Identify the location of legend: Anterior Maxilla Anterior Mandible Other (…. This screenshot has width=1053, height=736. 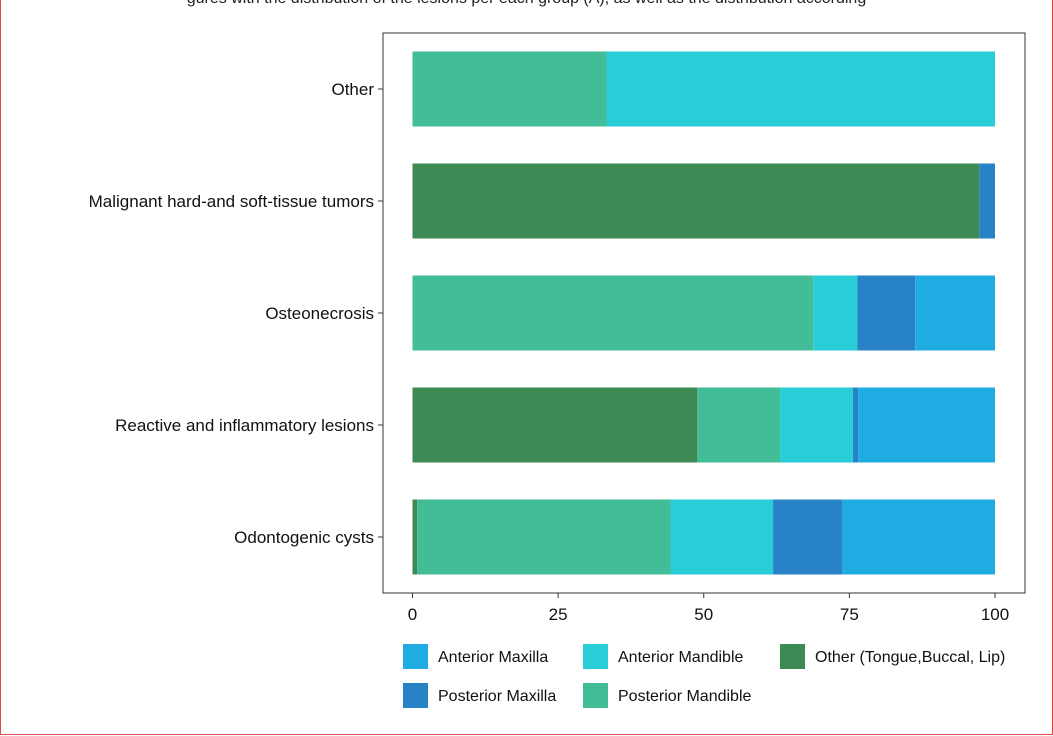
(704, 676).